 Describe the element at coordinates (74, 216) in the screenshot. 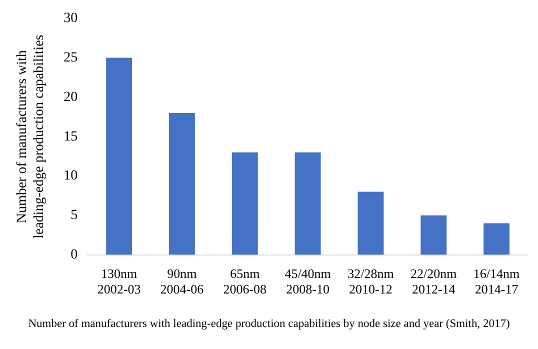

I see `y-tick-label: 5` at that location.